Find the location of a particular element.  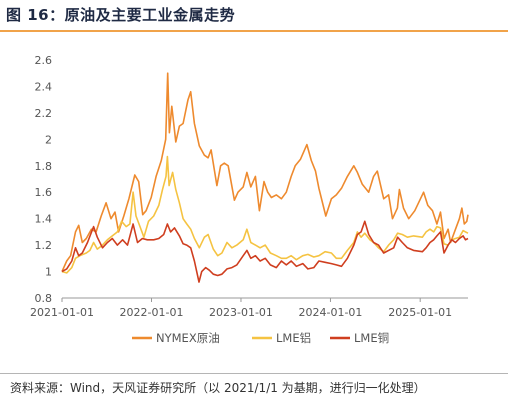

x-tick-label: 2024-01-01 is located at coordinates (330, 312).